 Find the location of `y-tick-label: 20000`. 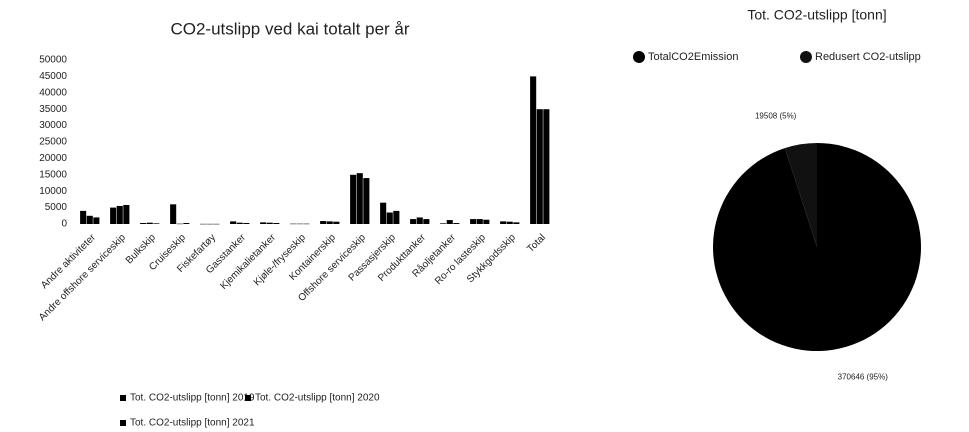

y-tick-label: 20000 is located at coordinates (53, 158).